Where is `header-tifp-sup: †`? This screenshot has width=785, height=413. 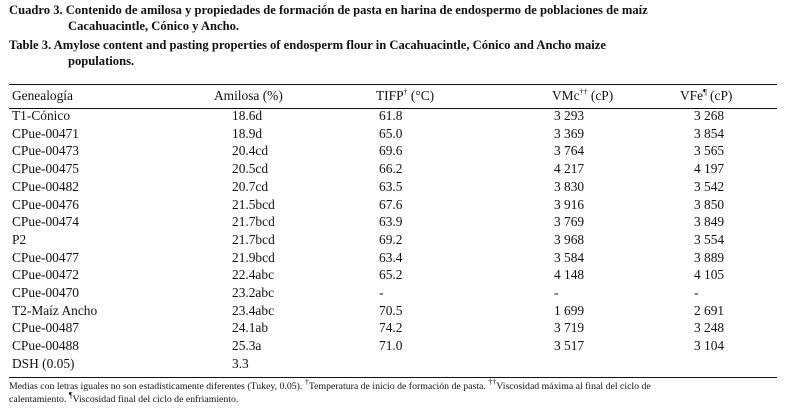 header-tifp-sup: † is located at coordinates (405, 92).